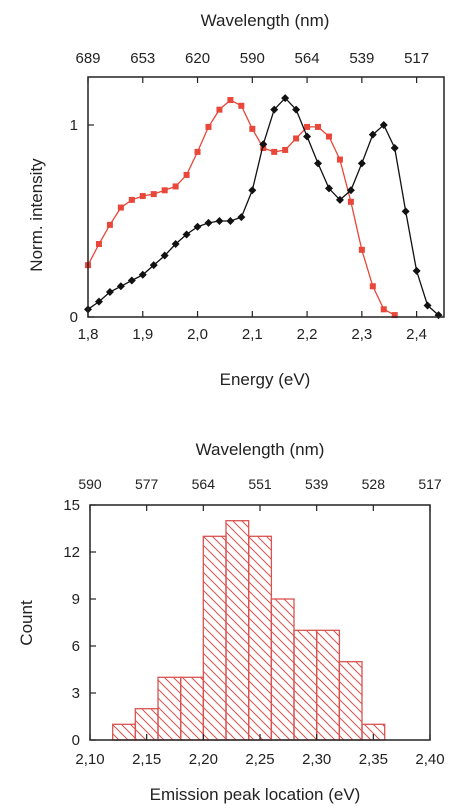 This screenshot has height=808, width=449. What do you see at coordinates (197, 58) in the screenshot?
I see `chart1-top-tick-label: 620` at bounding box center [197, 58].